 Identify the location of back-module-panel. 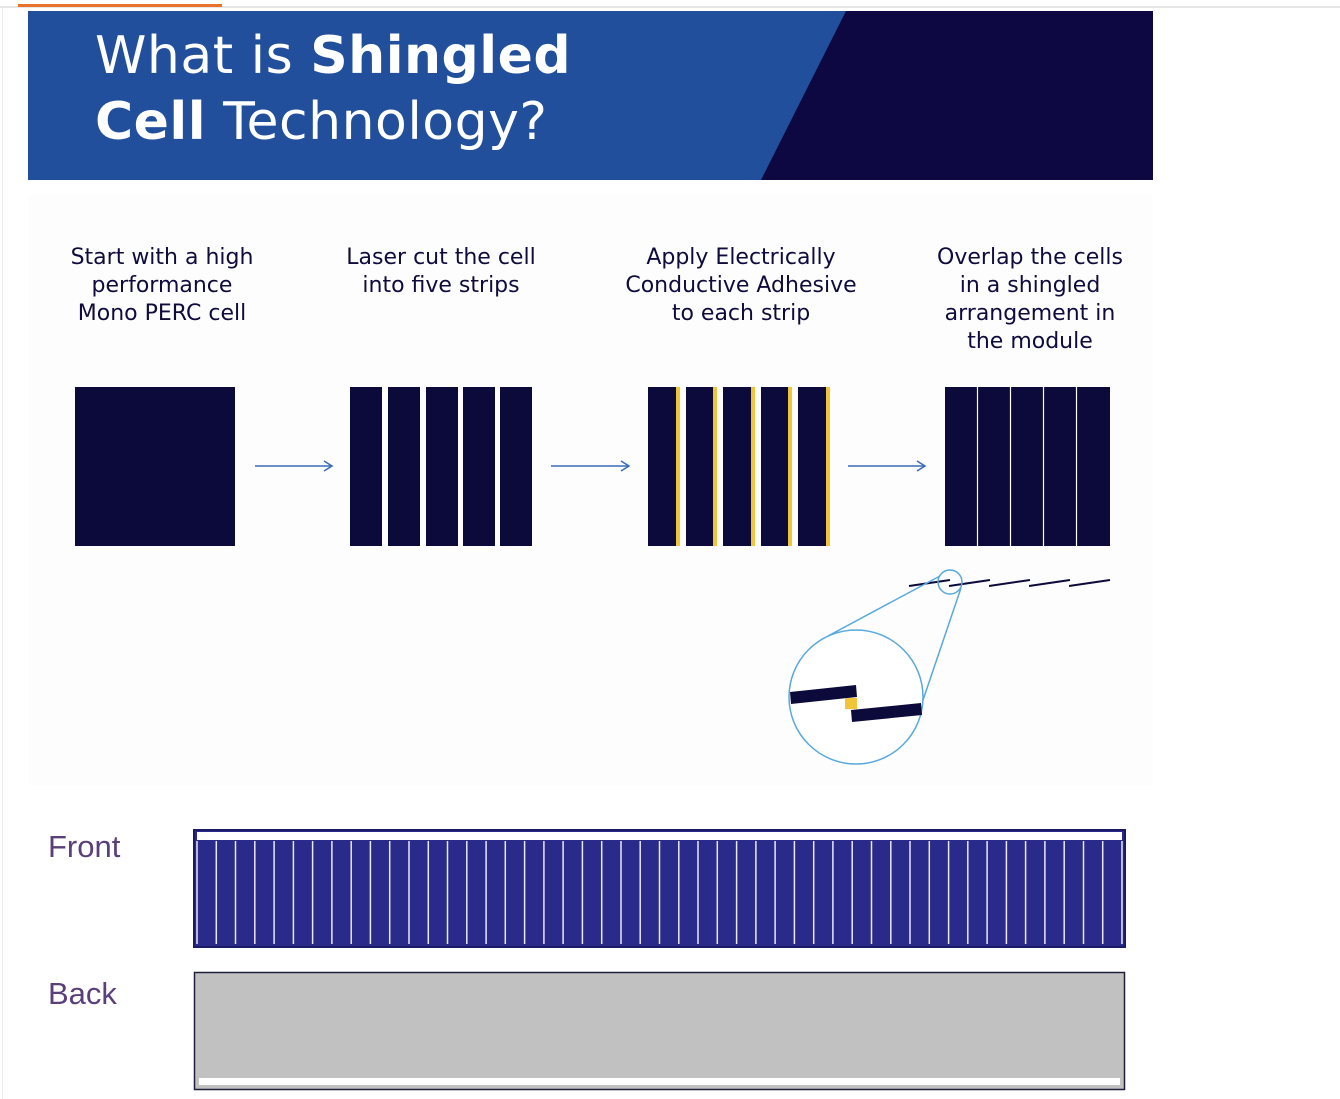
(659, 1031).